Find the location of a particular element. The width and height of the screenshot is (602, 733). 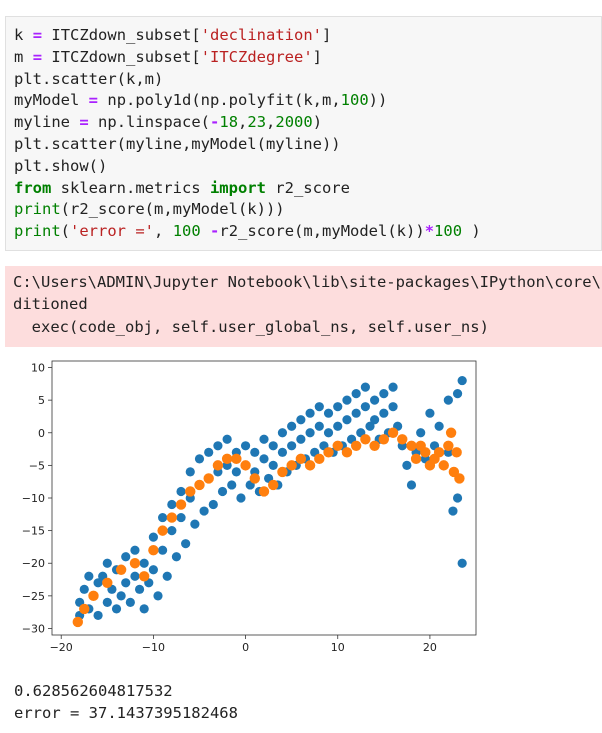

code-line: myline = np.linspace(-18,23,2000) is located at coordinates (168, 122).